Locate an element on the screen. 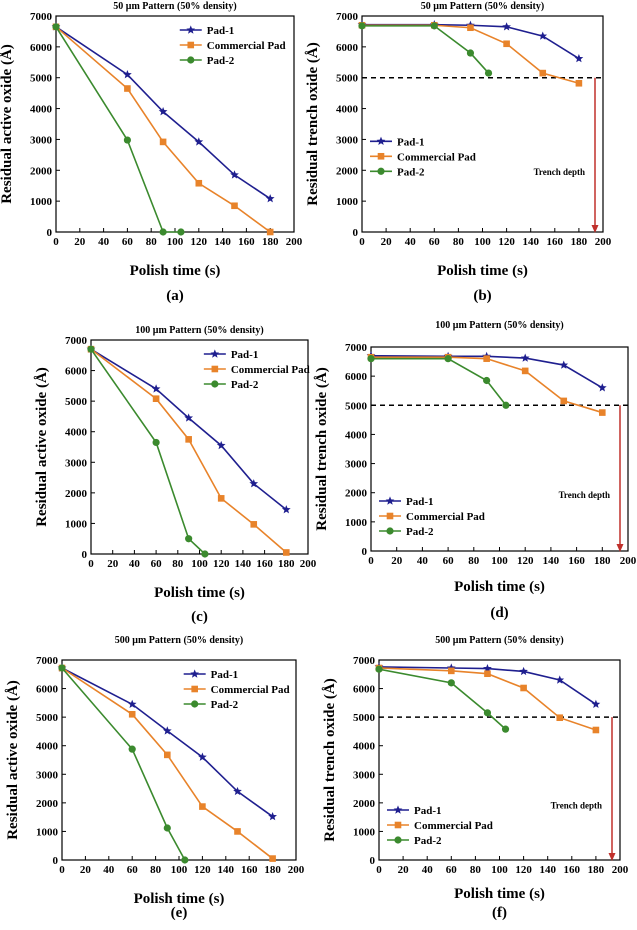 This screenshot has height=930, width=637. chart-title: 100 μm Pattern (50% density) is located at coordinates (499, 325).